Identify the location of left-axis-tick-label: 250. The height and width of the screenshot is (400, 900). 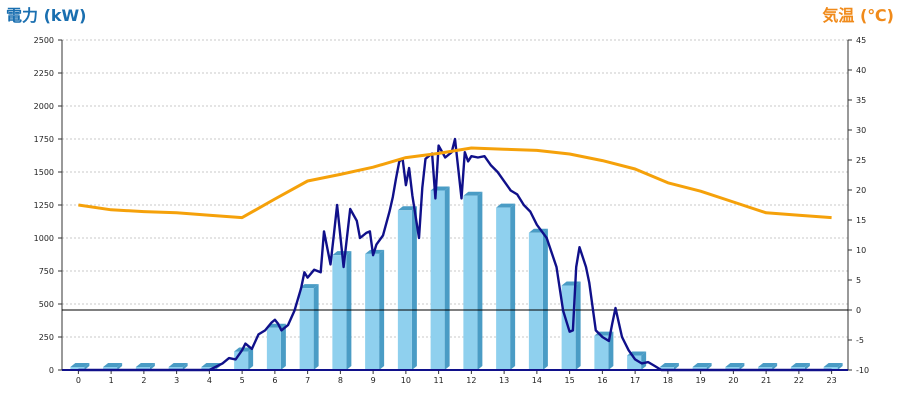
(46, 337).